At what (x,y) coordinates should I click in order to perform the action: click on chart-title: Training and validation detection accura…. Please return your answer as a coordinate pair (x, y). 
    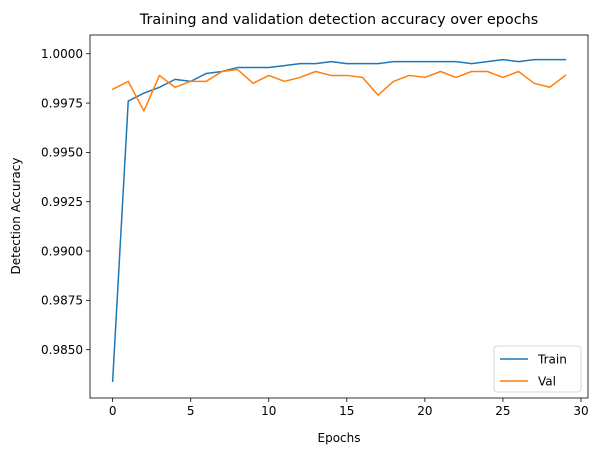
    Looking at the image, I should click on (338, 20).